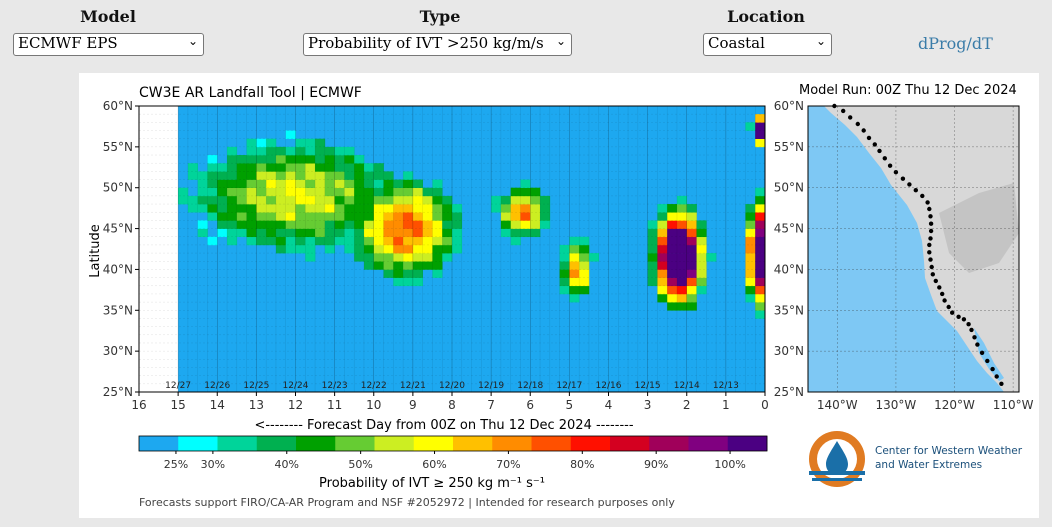 This screenshot has height=527, width=1052. Describe the element at coordinates (736, 43) in the screenshot. I see `location-select-value: Coastal` at that location.